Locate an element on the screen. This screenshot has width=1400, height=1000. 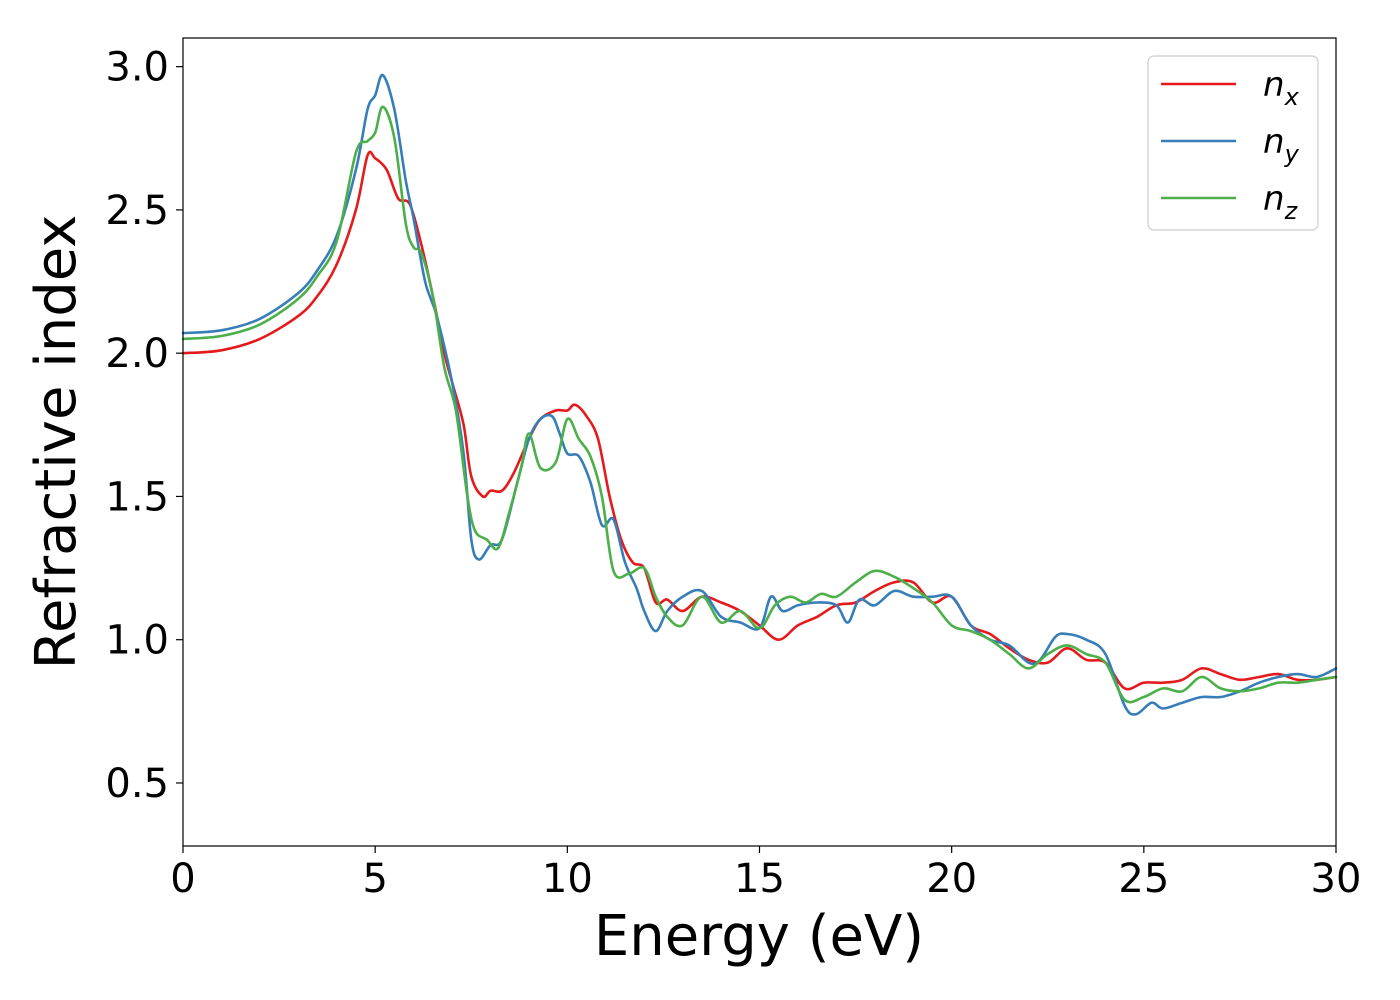
y-axis-ticks: 0.5 1.0 1.5 2.0 2.5 3.0 is located at coordinates (144, 426).